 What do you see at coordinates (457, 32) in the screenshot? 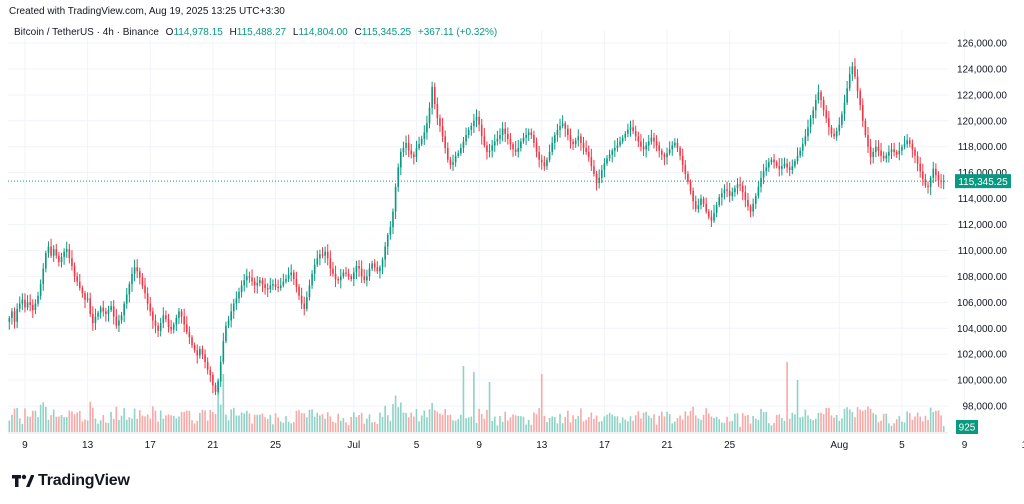
I see `change-value: +367.11 (+0.32%)` at bounding box center [457, 32].